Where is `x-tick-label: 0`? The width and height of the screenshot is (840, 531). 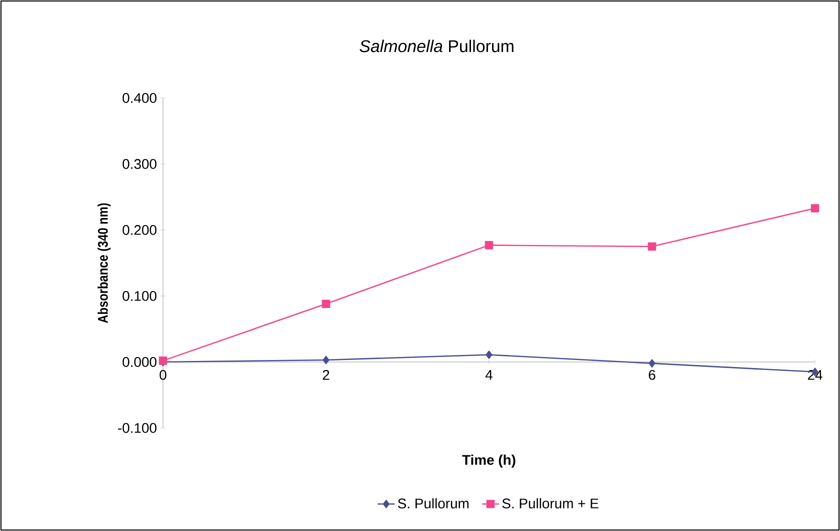
x-tick-label: 0 is located at coordinates (163, 375).